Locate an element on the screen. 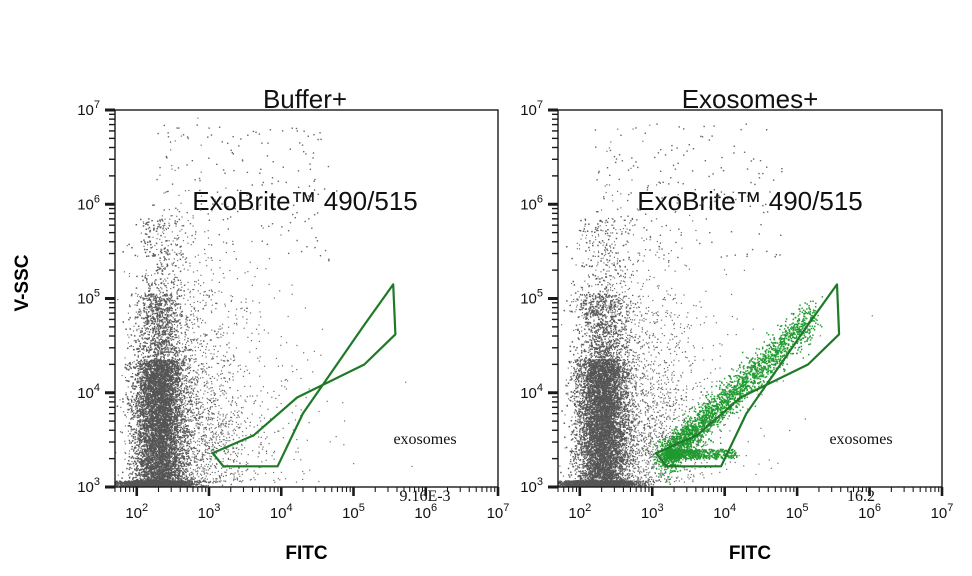 This screenshot has width=972, height=576. panel-title-left-line1: Buffer+ is located at coordinates (305, 99).